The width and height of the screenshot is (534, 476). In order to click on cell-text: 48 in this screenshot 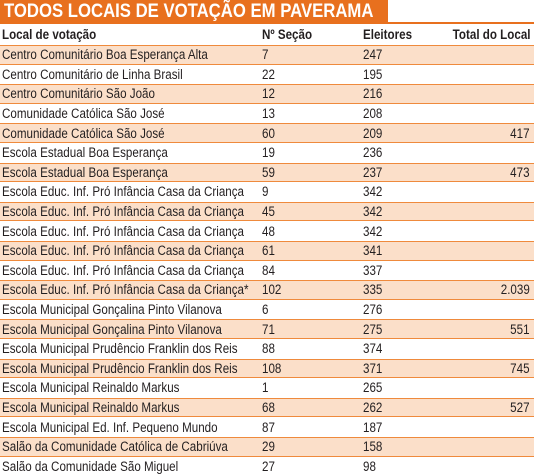, I will do `click(268, 231)`.